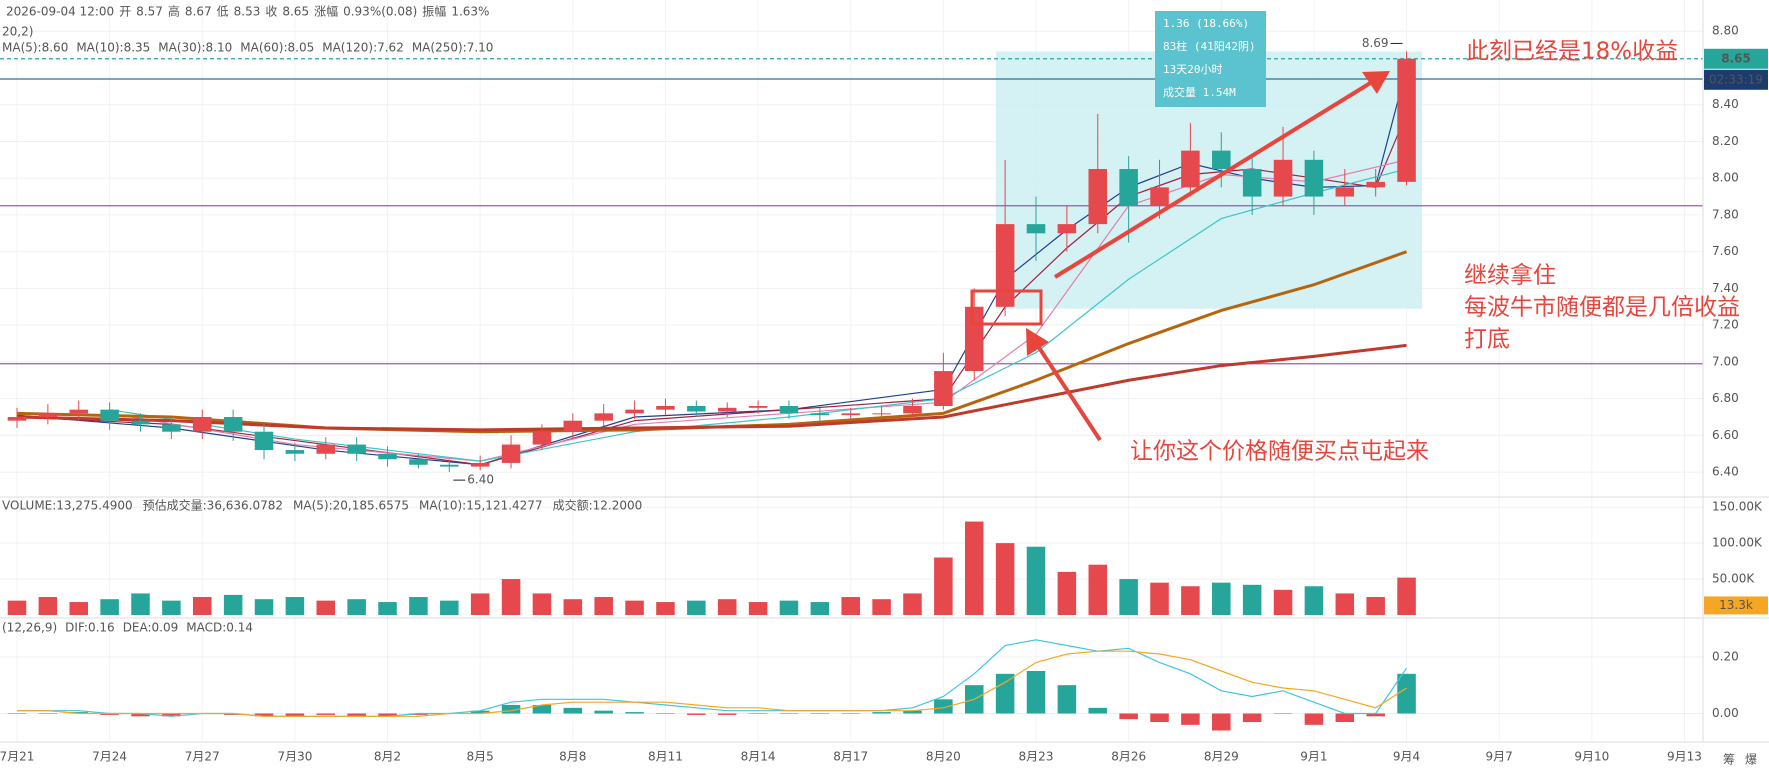  What do you see at coordinates (1725, 214) in the screenshot?
I see `y-tick-label: 7.80` at bounding box center [1725, 214].